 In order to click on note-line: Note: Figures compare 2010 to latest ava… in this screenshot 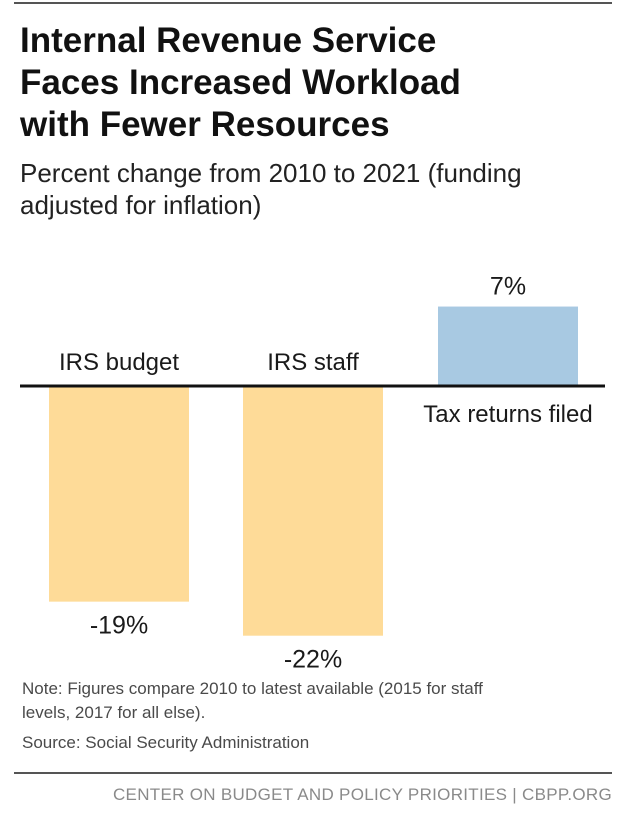, I will do `click(252, 688)`.